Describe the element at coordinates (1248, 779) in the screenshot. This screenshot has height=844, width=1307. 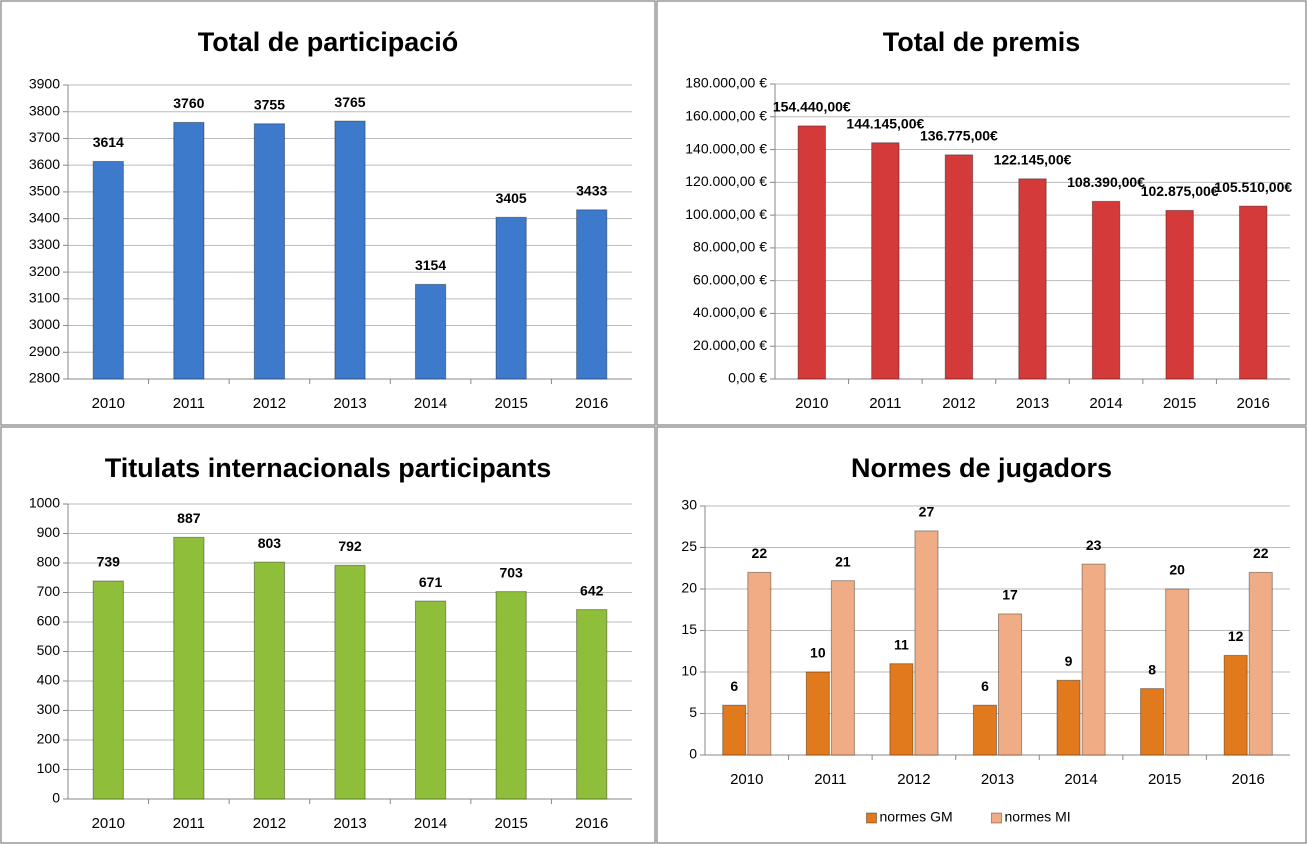
I see `x-tick-label: 2016` at that location.